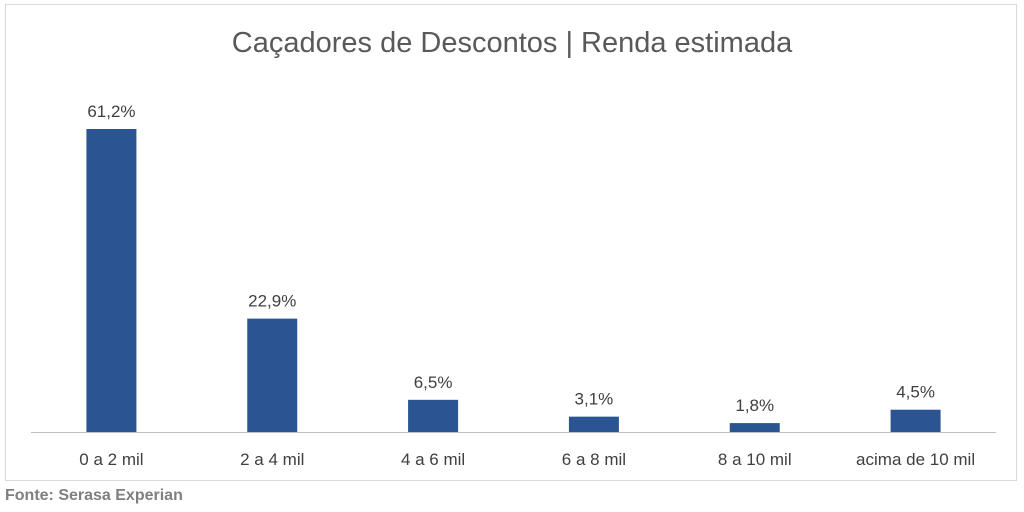 Image resolution: width=1024 pixels, height=512 pixels. What do you see at coordinates (272, 301) in the screenshot?
I see `data-label-2: 22,9%` at bounding box center [272, 301].